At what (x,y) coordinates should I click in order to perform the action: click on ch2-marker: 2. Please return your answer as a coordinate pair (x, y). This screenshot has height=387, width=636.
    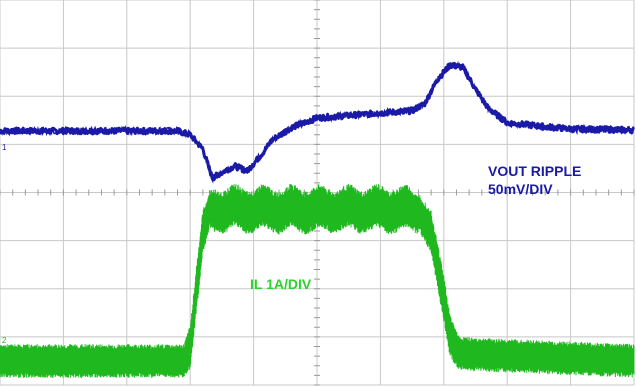
    Looking at the image, I should click on (4, 340).